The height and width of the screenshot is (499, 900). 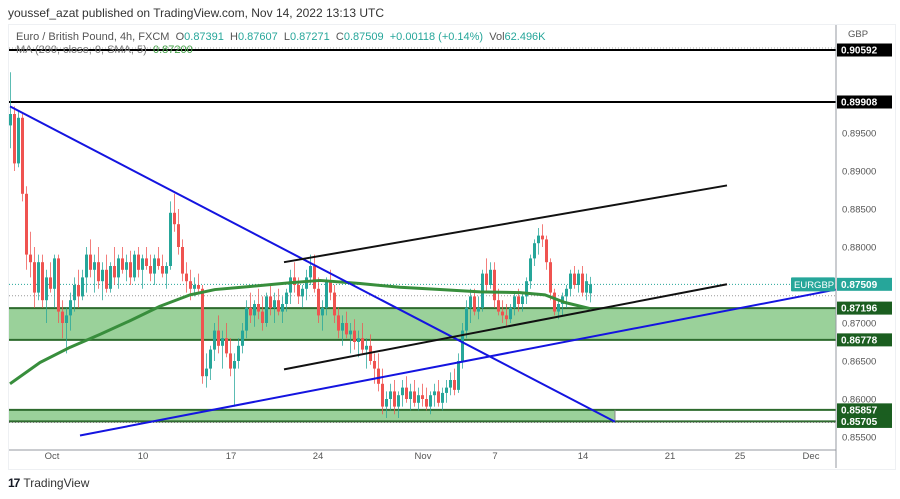 I want to click on price-label-0.86778, so click(x=864, y=340).